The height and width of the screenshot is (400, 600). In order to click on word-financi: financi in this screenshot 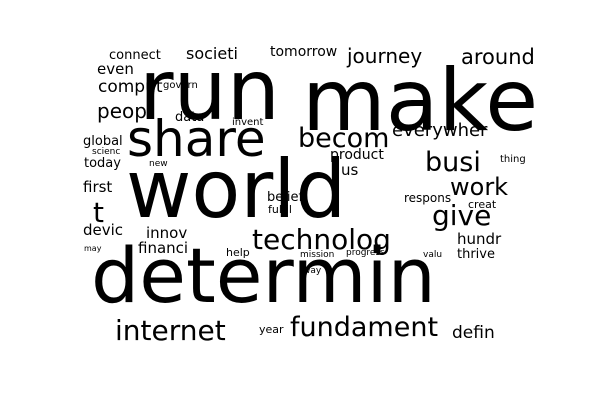, I will do `click(163, 248)`.